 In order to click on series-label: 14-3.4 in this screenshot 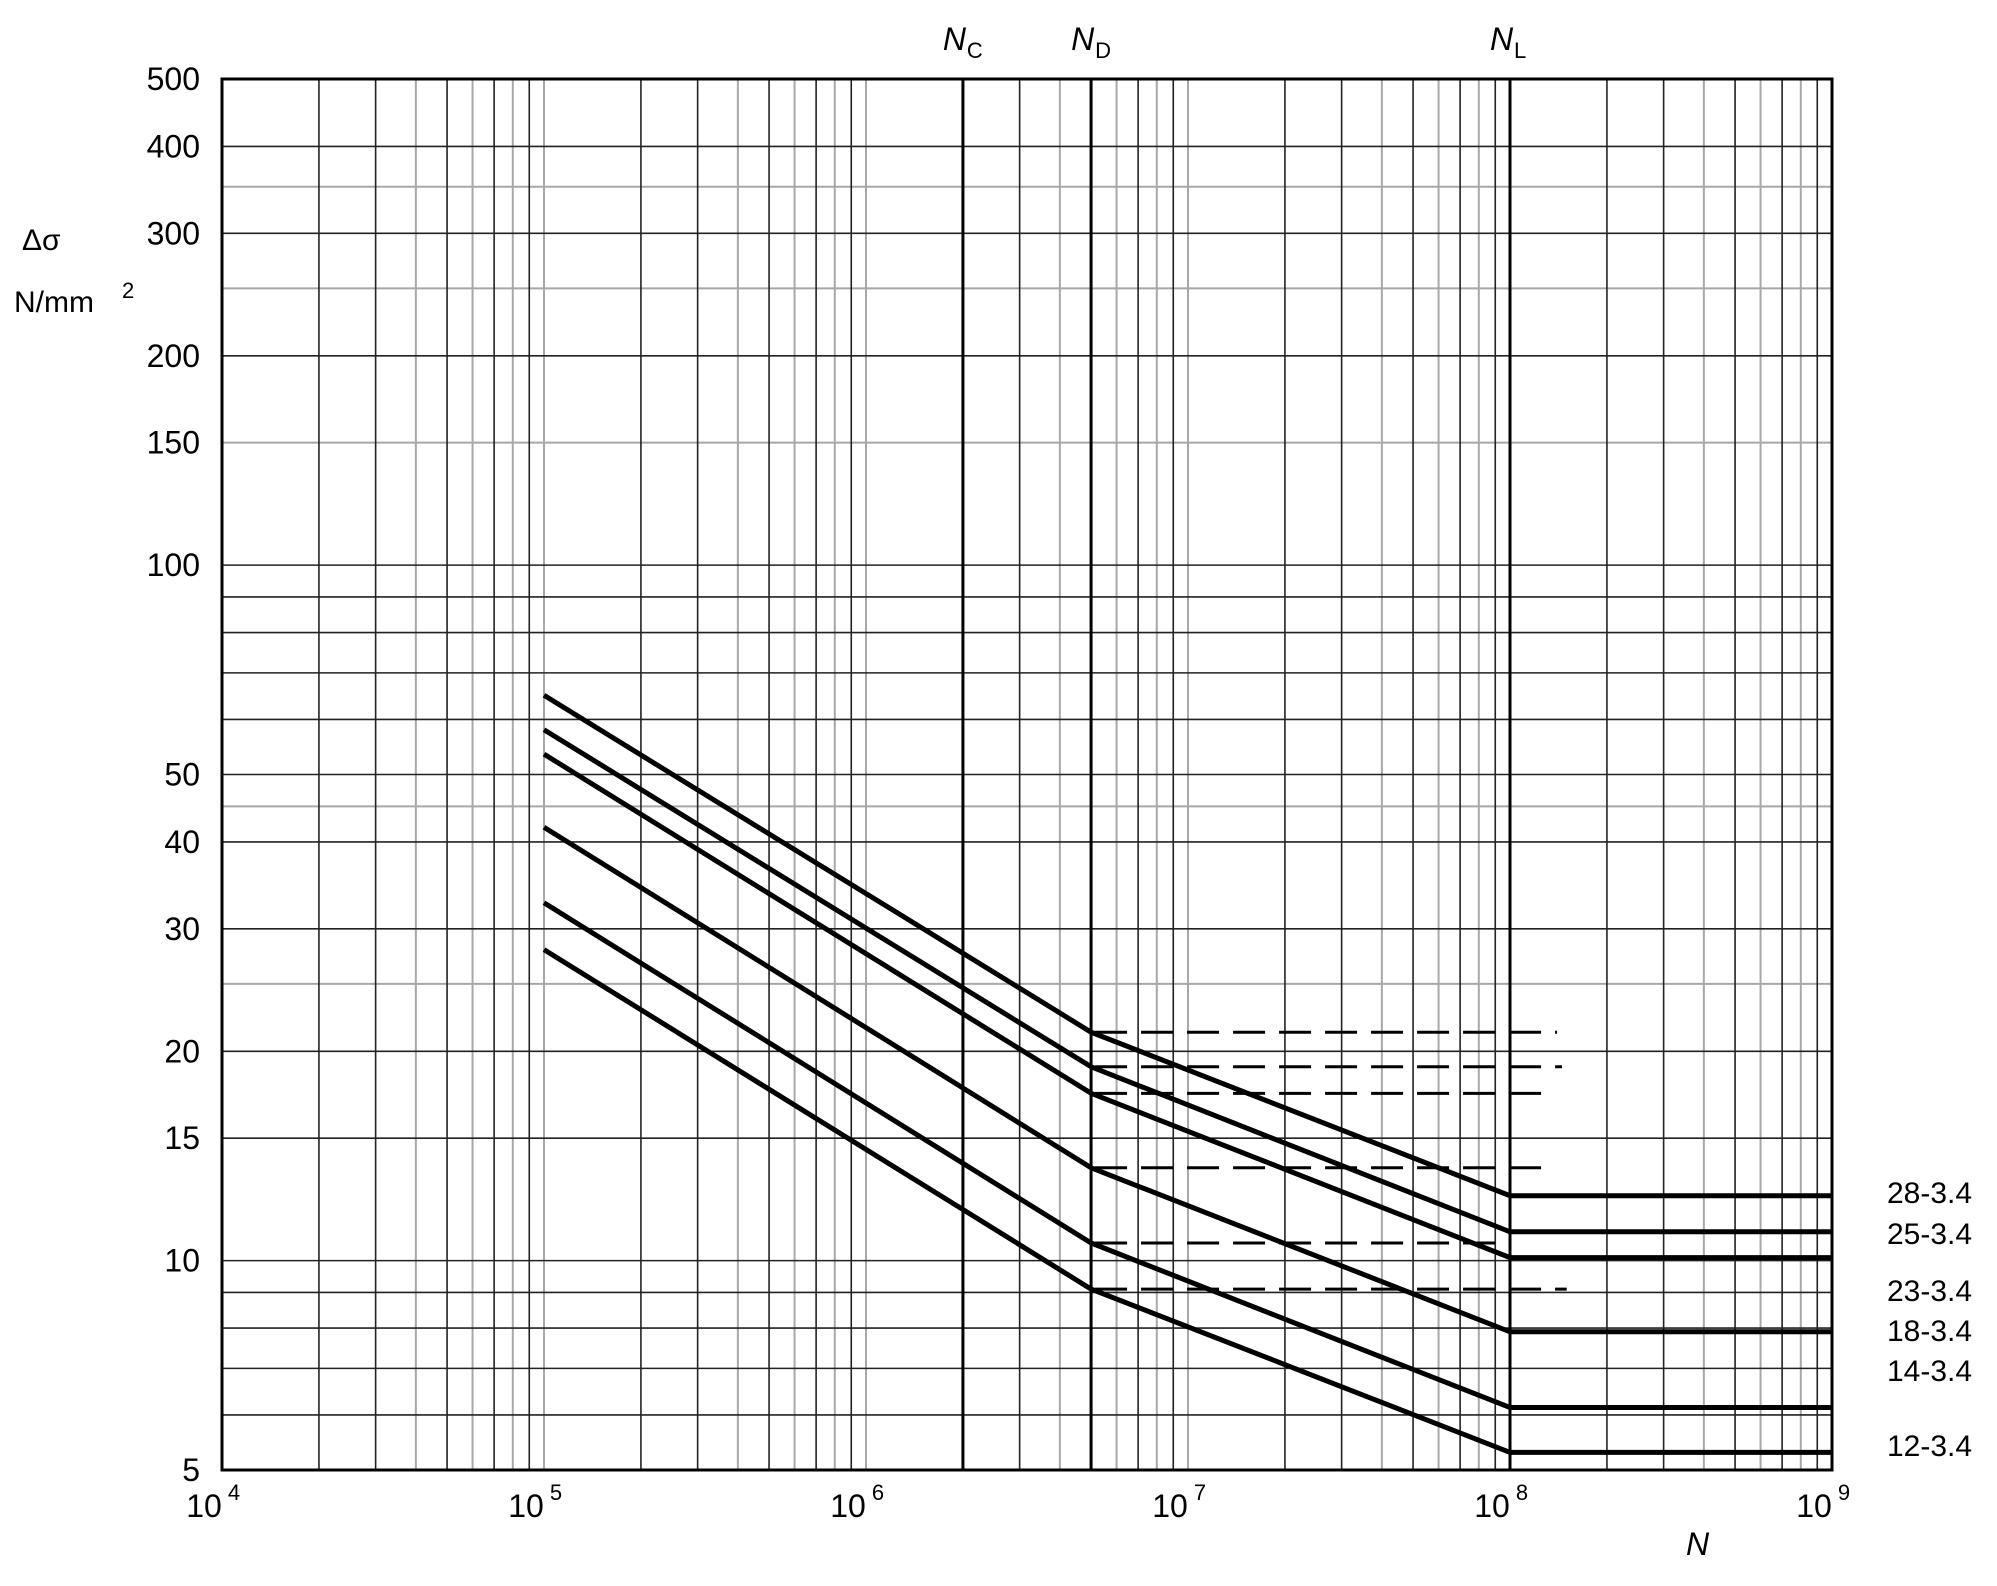, I will do `click(1929, 1371)`.